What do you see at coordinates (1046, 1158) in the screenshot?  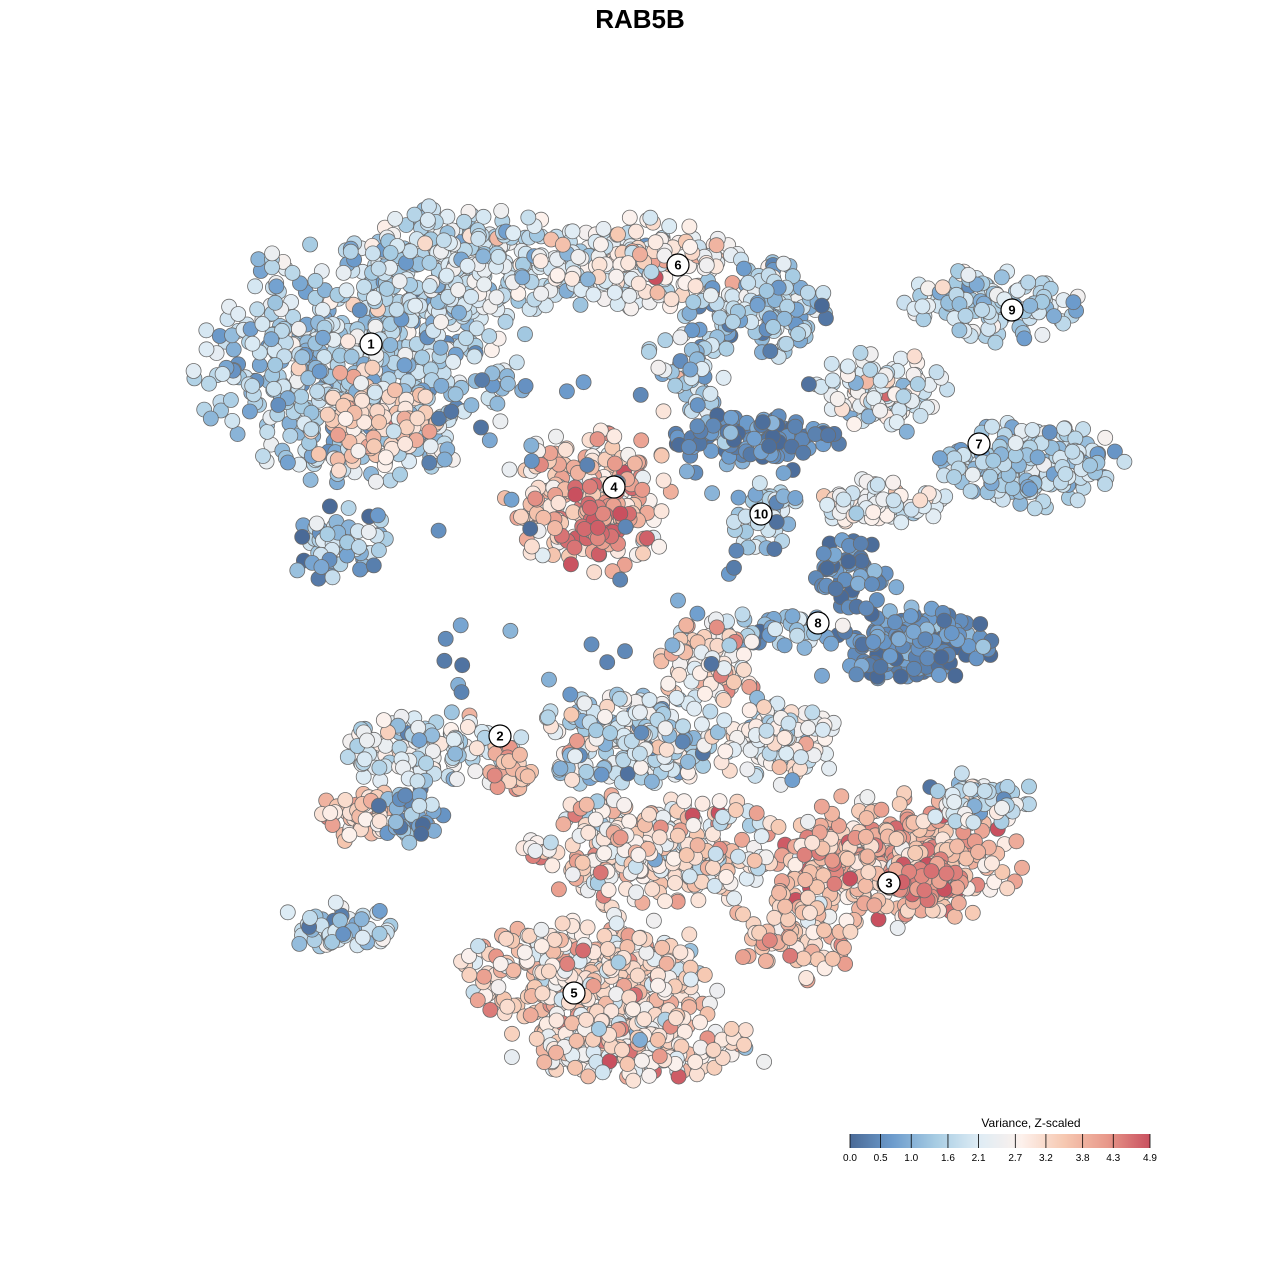 I see `legend-tick-label: 3.2` at bounding box center [1046, 1158].